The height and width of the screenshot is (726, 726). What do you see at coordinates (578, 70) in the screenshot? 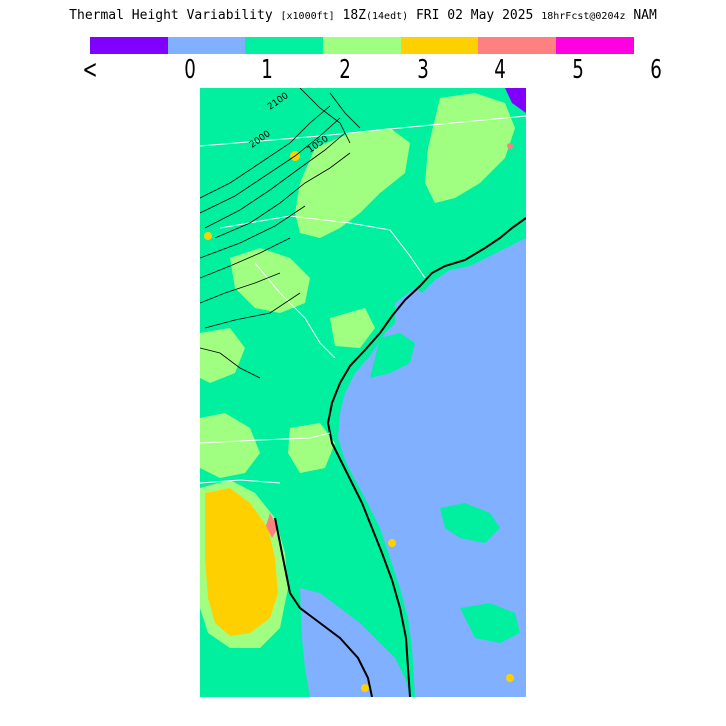
I see `legend-label-5: 5` at bounding box center [578, 70].